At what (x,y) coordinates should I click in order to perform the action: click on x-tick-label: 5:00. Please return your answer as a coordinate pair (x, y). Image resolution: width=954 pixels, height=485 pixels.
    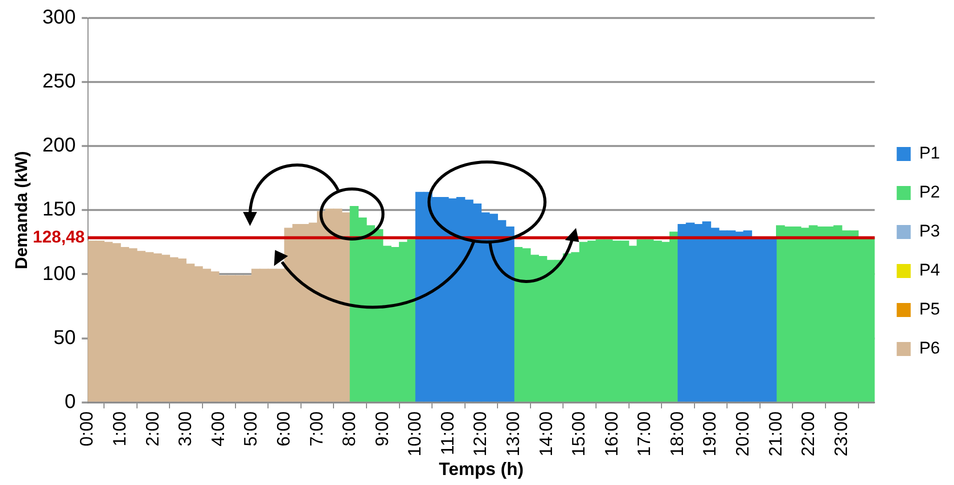
    Looking at the image, I should click on (250, 428).